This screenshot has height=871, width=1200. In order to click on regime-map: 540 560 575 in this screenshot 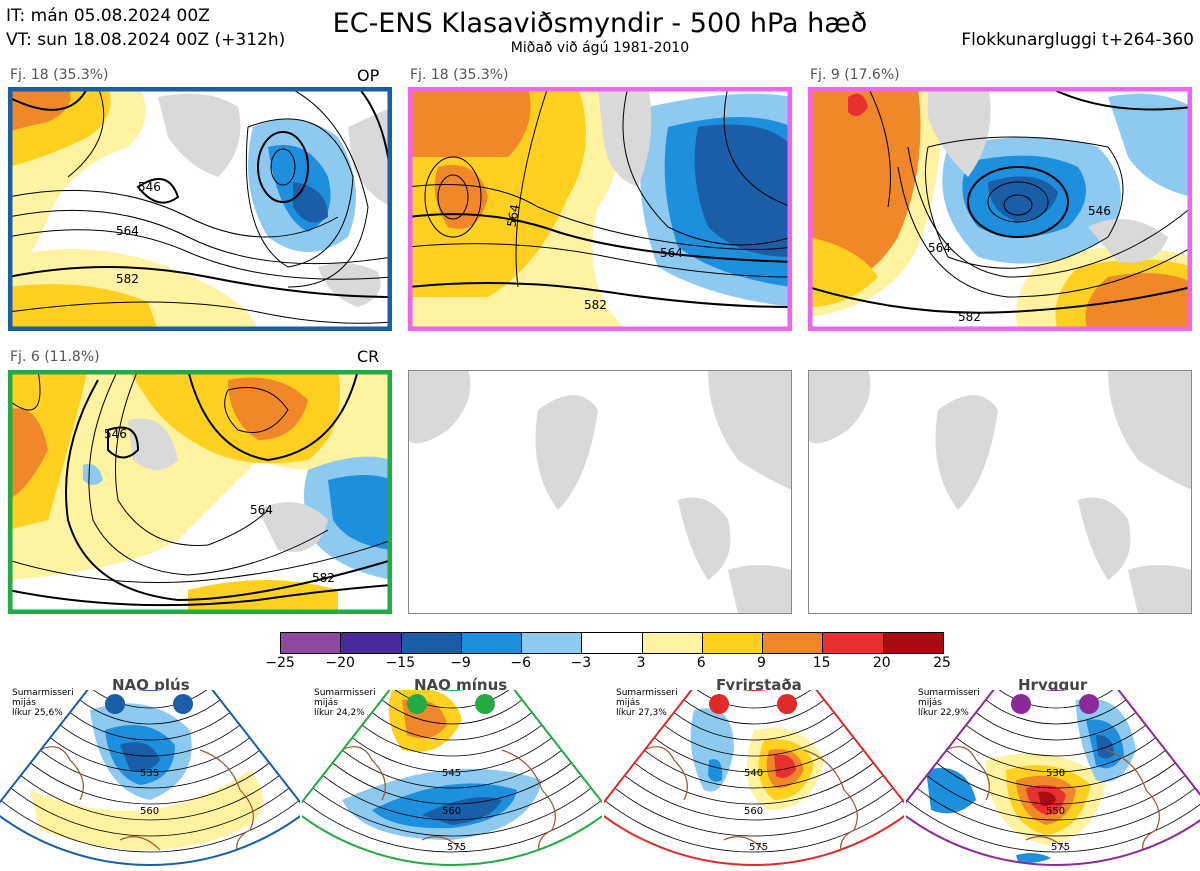, I will do `click(754, 778)`.